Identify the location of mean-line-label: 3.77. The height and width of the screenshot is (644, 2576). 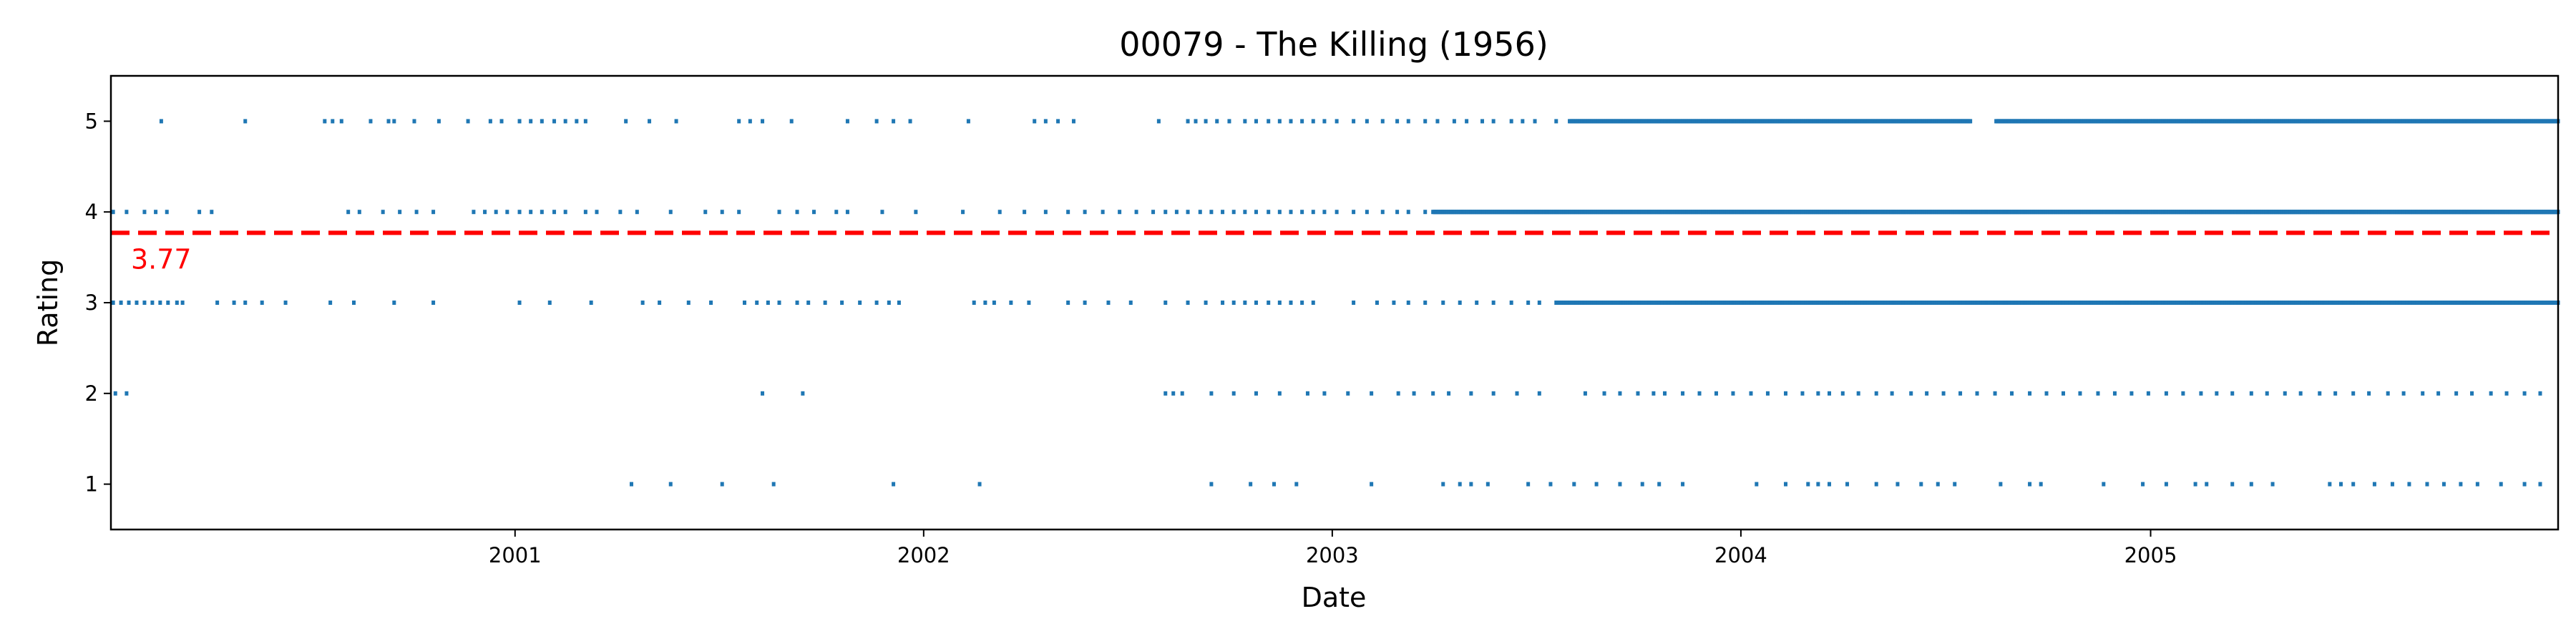
(161, 259).